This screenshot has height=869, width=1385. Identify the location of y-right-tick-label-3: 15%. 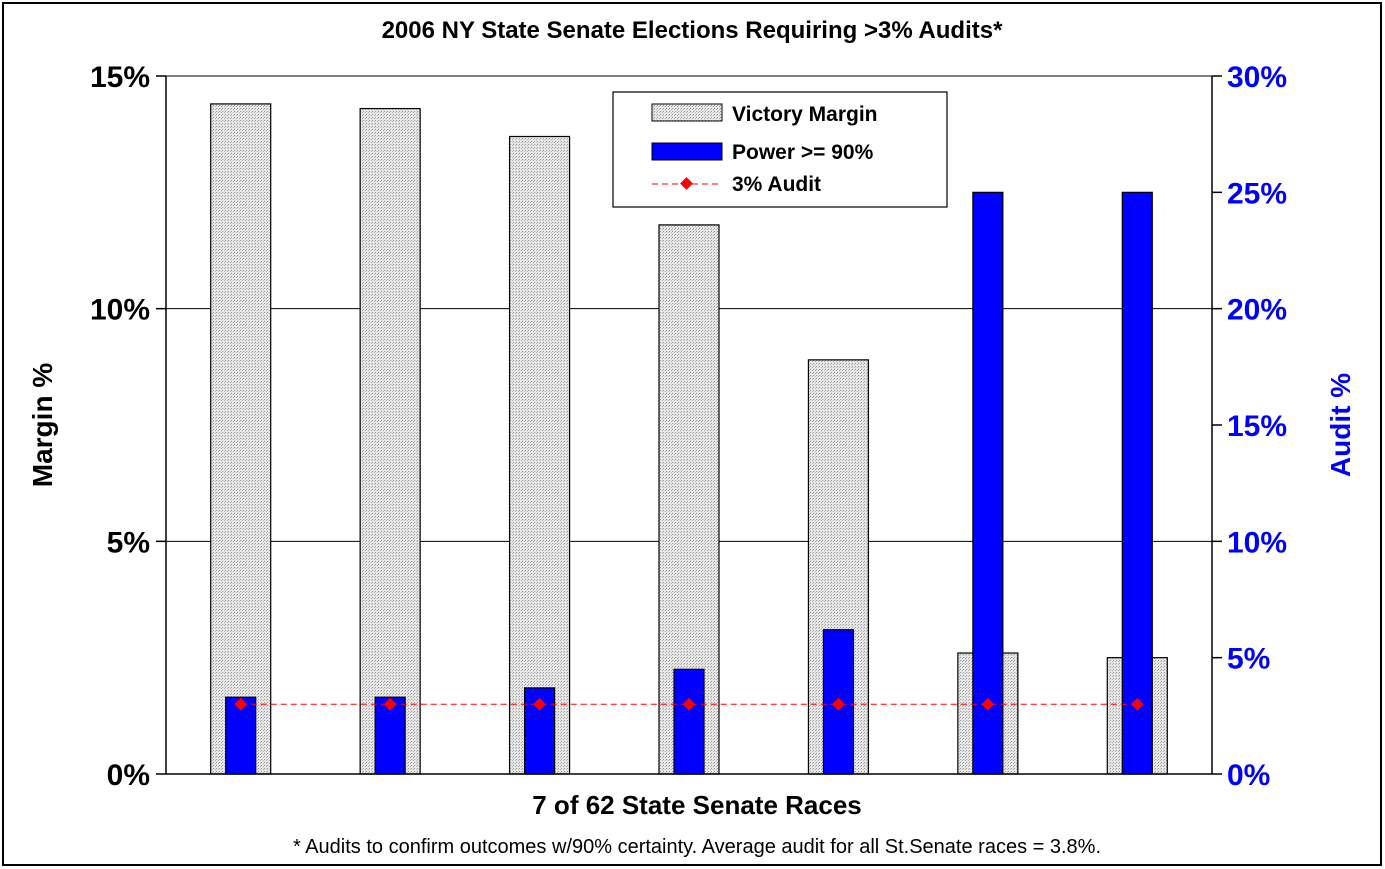
(1257, 426).